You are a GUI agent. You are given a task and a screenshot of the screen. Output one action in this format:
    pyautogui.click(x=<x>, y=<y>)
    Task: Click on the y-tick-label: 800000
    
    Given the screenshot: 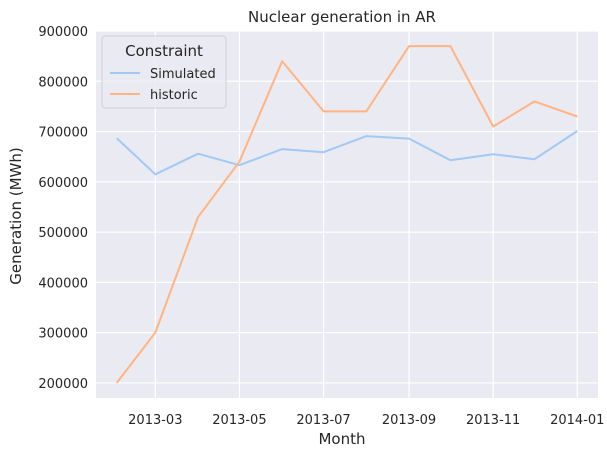 What is the action you would take?
    pyautogui.click(x=63, y=82)
    